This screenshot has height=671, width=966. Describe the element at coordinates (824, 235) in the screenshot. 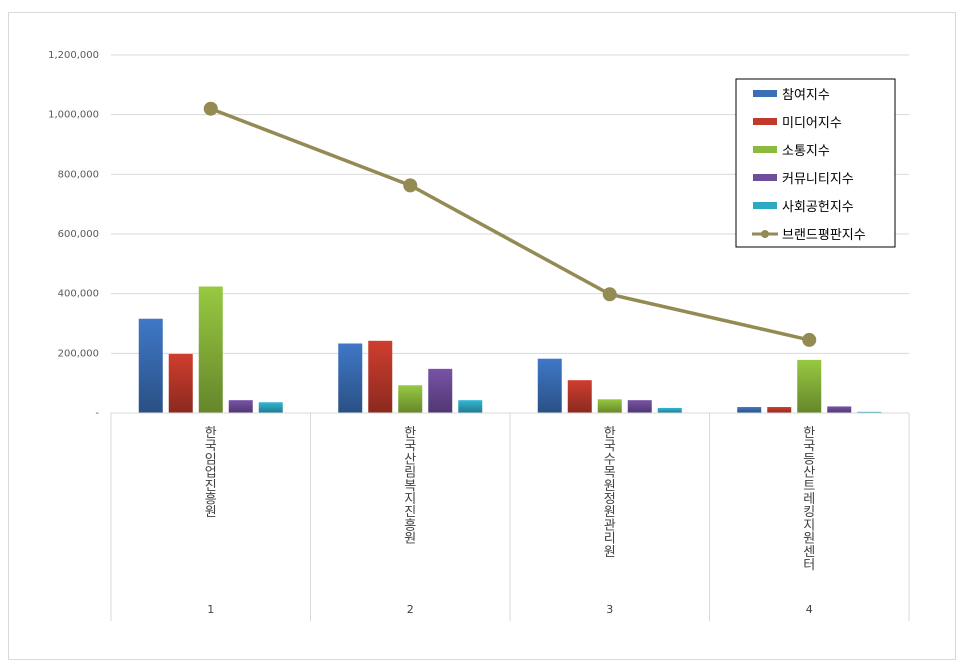

I see `legend-label: 브랜드평판지수` at that location.